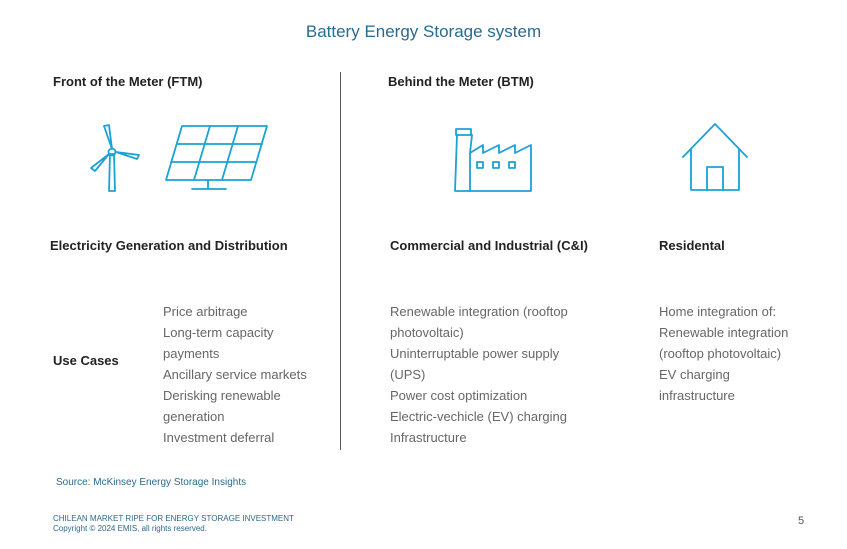  What do you see at coordinates (340, 261) in the screenshot?
I see `section-divider` at bounding box center [340, 261].